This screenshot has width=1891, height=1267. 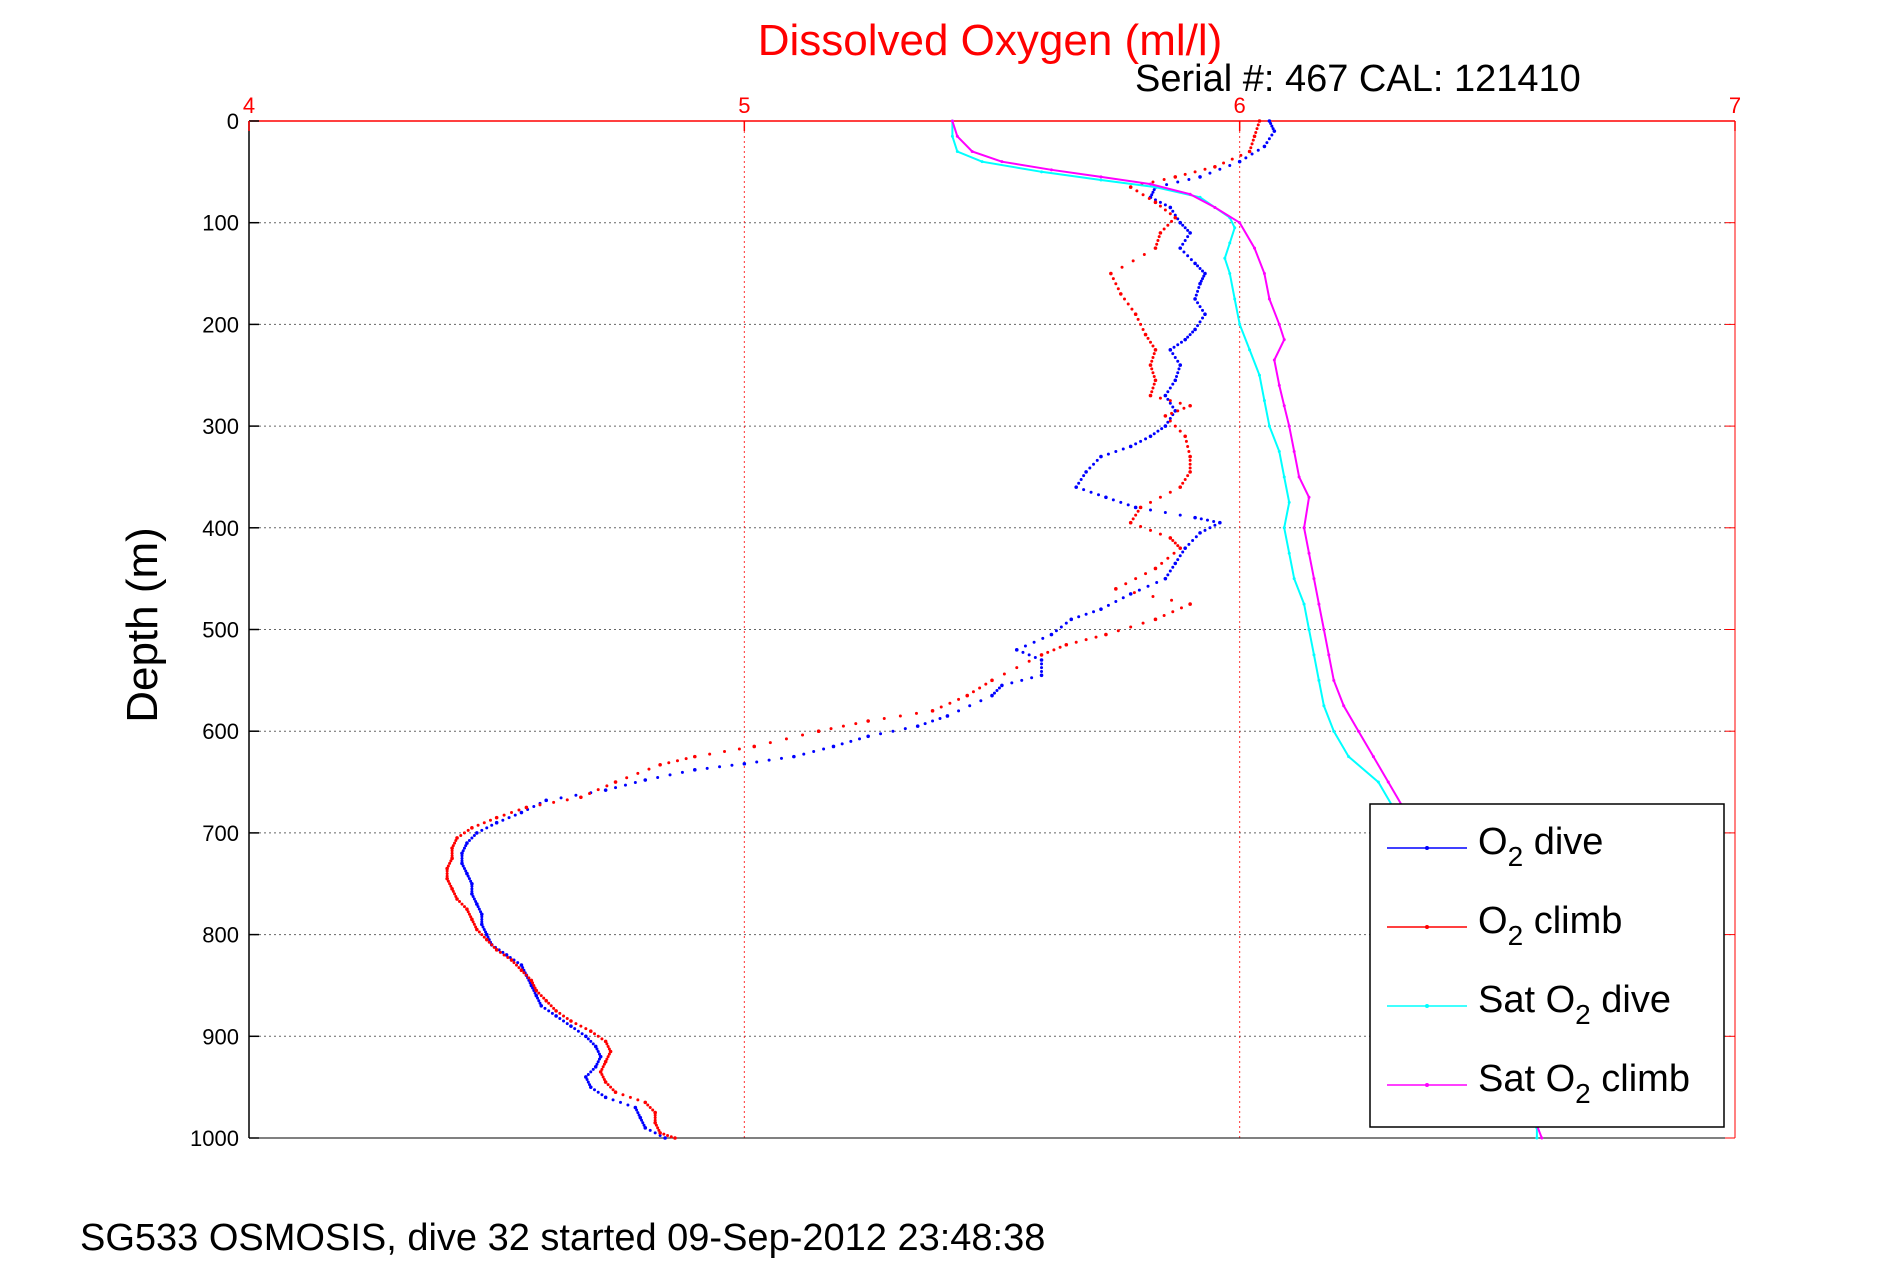 What do you see at coordinates (142, 625) in the screenshot?
I see `y-axis-label: Depth (m)` at bounding box center [142, 625].